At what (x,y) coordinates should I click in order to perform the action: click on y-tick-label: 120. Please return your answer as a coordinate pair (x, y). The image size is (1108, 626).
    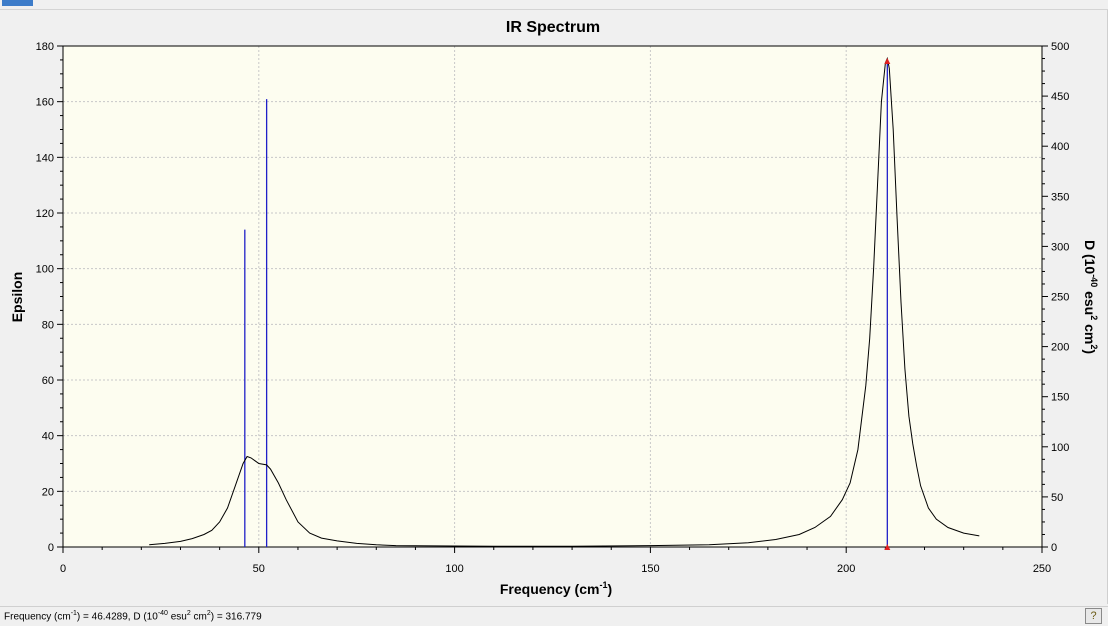
    Looking at the image, I should click on (45, 214).